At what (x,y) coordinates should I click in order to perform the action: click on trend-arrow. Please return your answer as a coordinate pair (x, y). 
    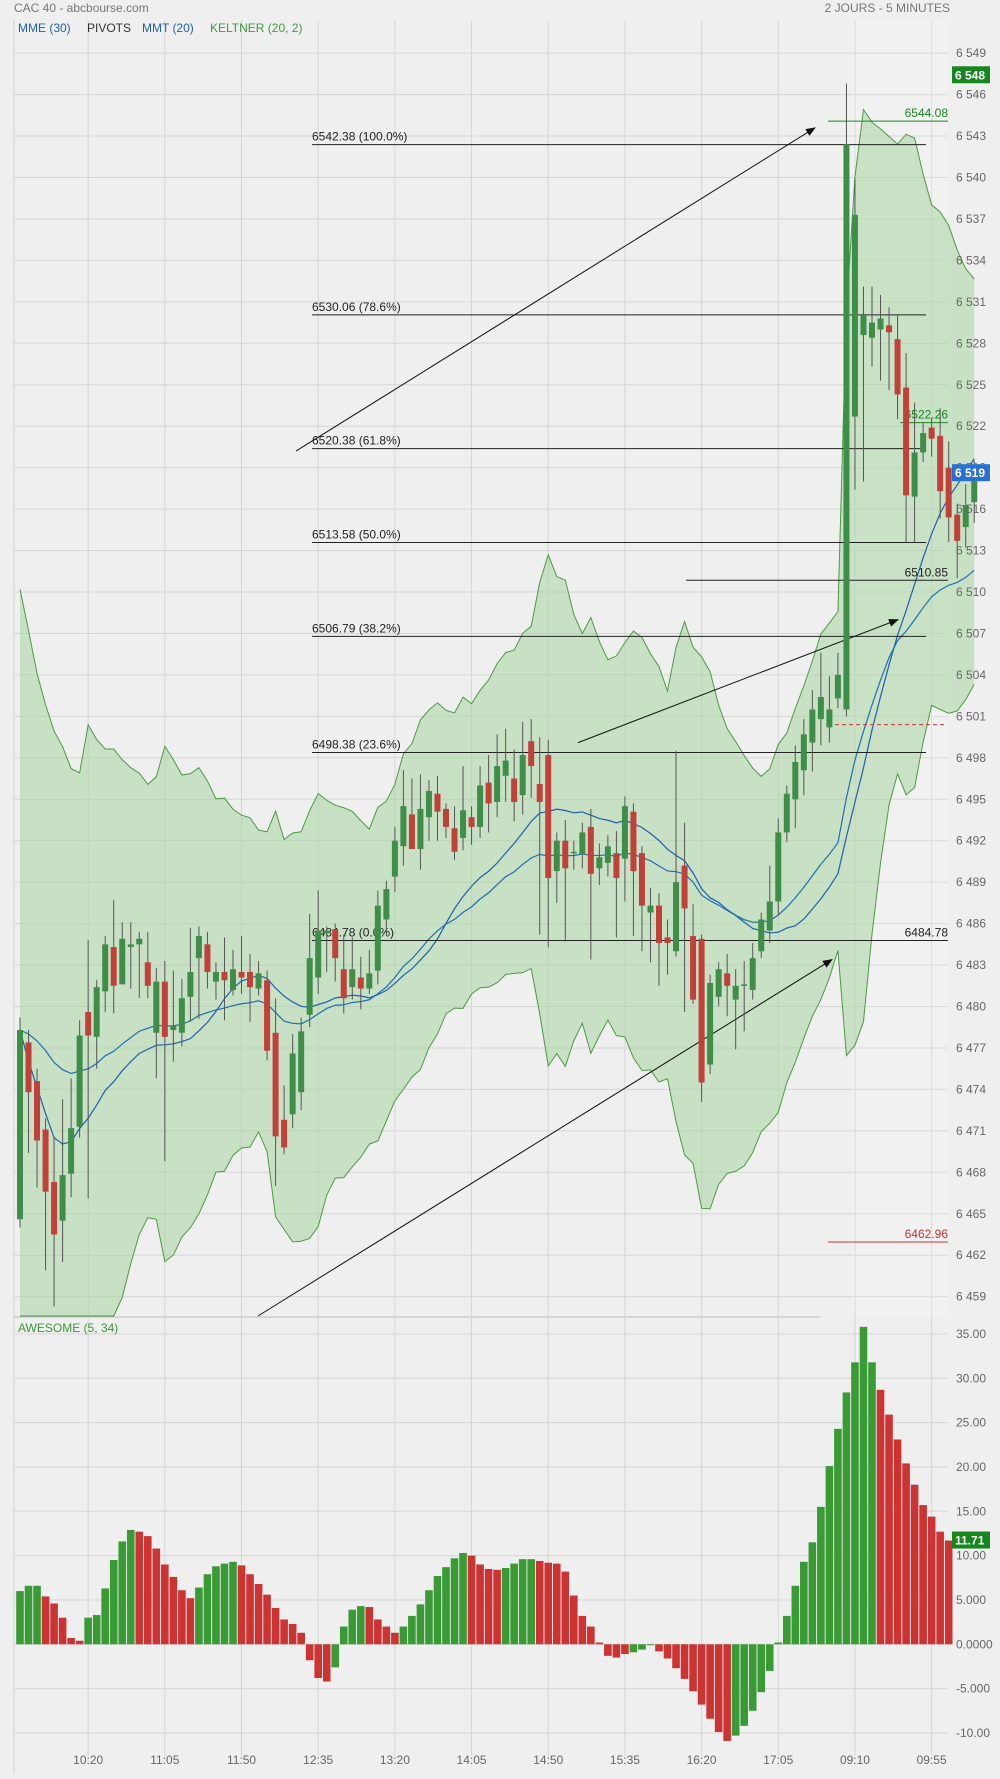
    Looking at the image, I should click on (545, 1138).